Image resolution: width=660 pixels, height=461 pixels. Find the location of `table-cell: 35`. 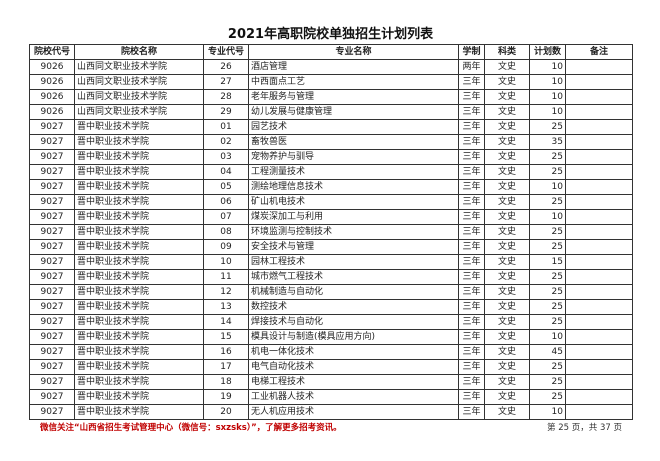

table-cell: 35 is located at coordinates (547, 142).